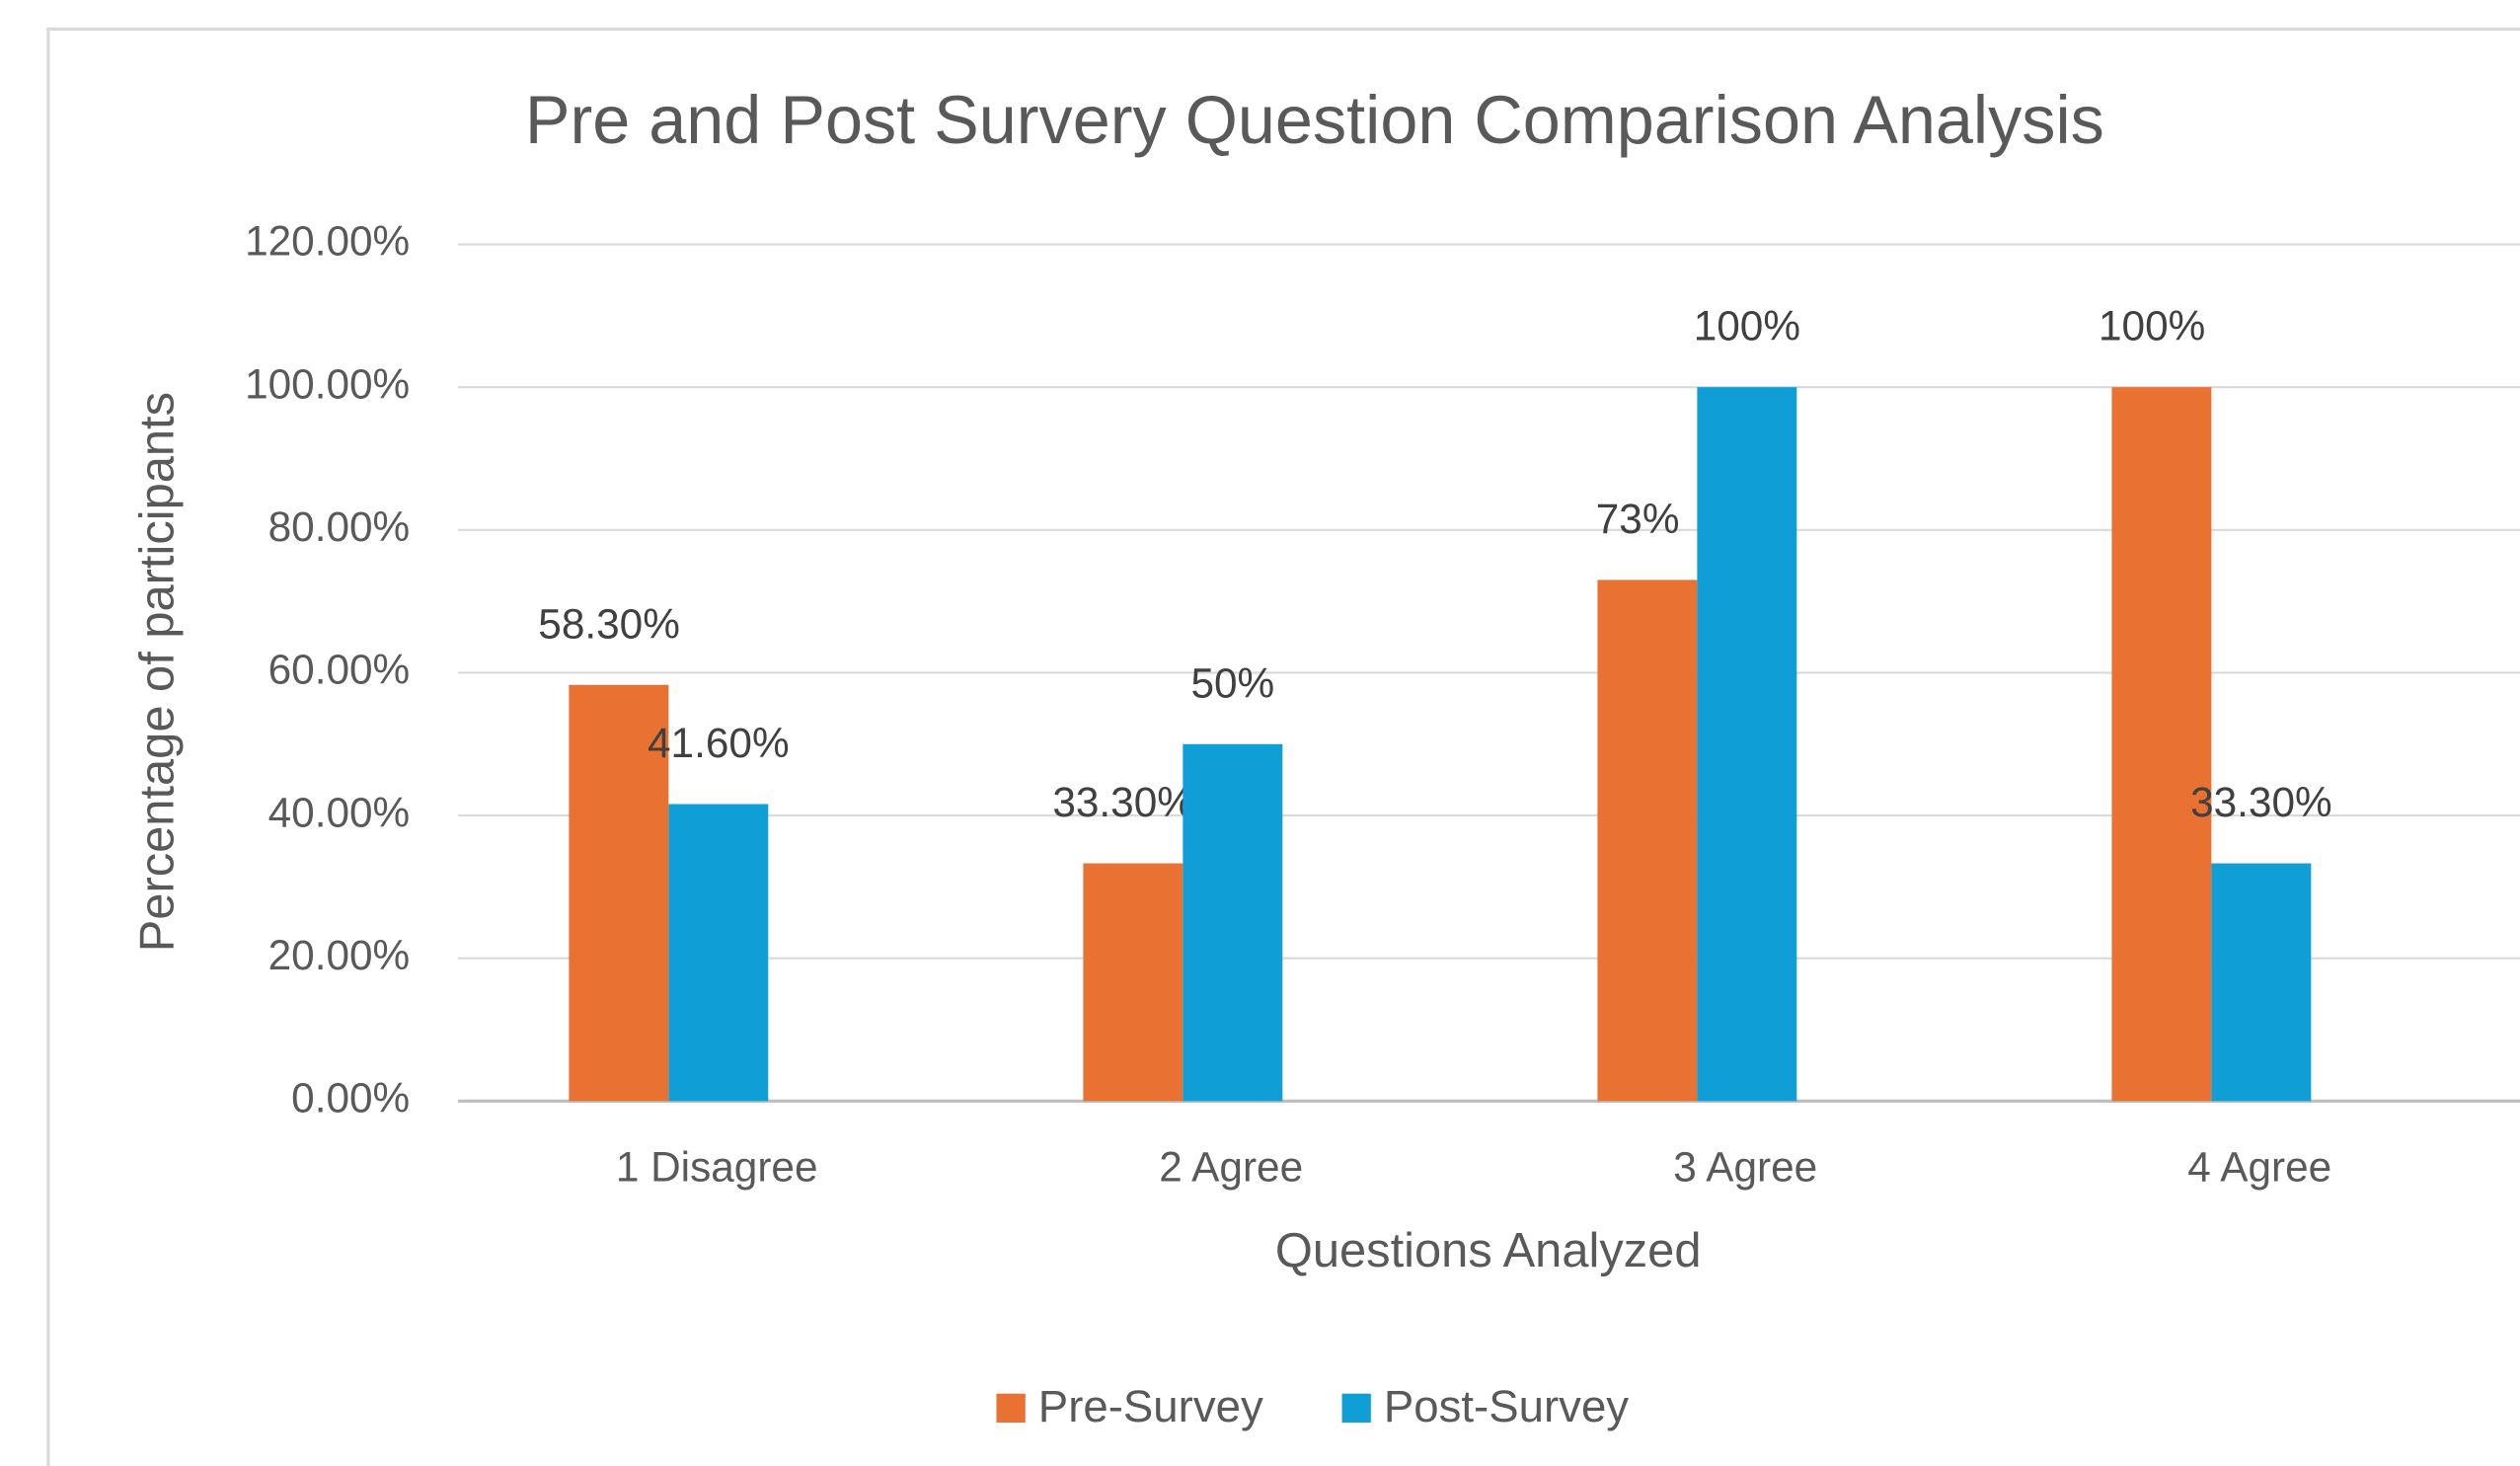 Image resolution: width=2520 pixels, height=1466 pixels. Describe the element at coordinates (1745, 1167) in the screenshot. I see `x-tick-label: 3 Agree` at that location.